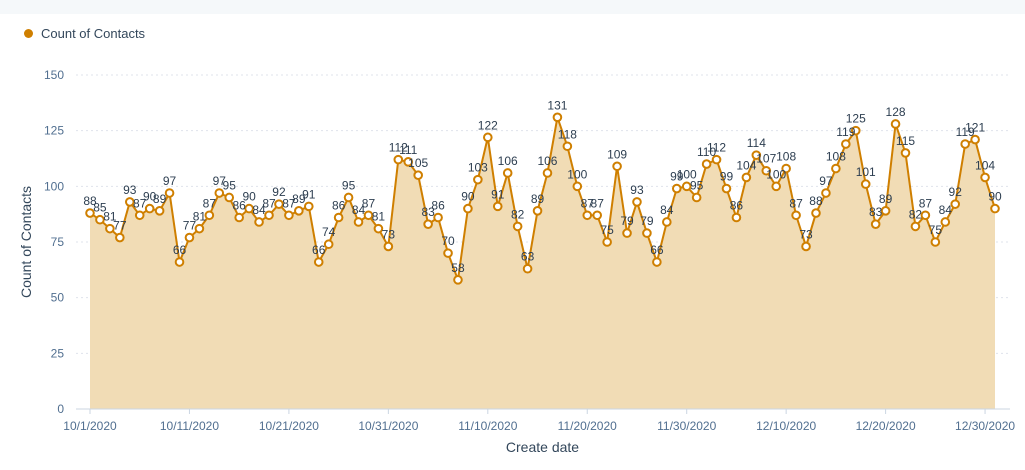  What do you see at coordinates (542, 447) in the screenshot?
I see `x-axis-title: Create date` at bounding box center [542, 447].